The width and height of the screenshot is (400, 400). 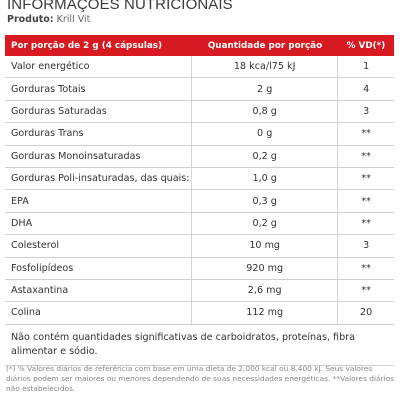 What do you see at coordinates (120, 6) in the screenshot?
I see `page-title: INFORMAÇÕES NUTRICIONAIS` at bounding box center [120, 6].